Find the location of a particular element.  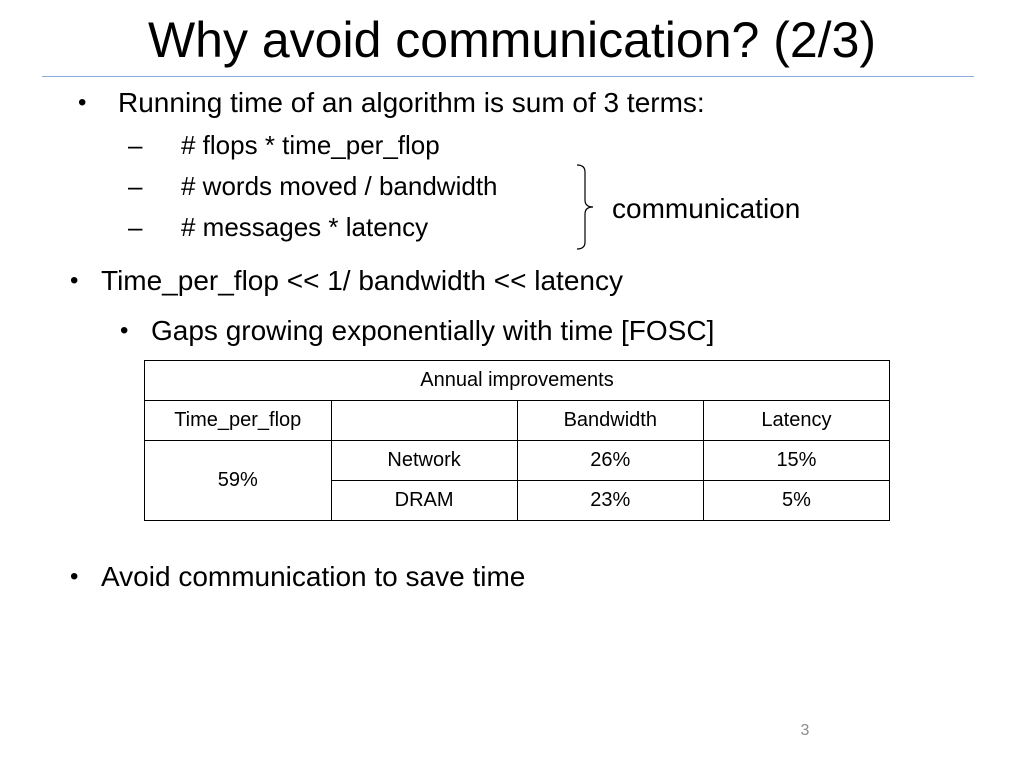

time-per-flop-value: 59% is located at coordinates (238, 480).